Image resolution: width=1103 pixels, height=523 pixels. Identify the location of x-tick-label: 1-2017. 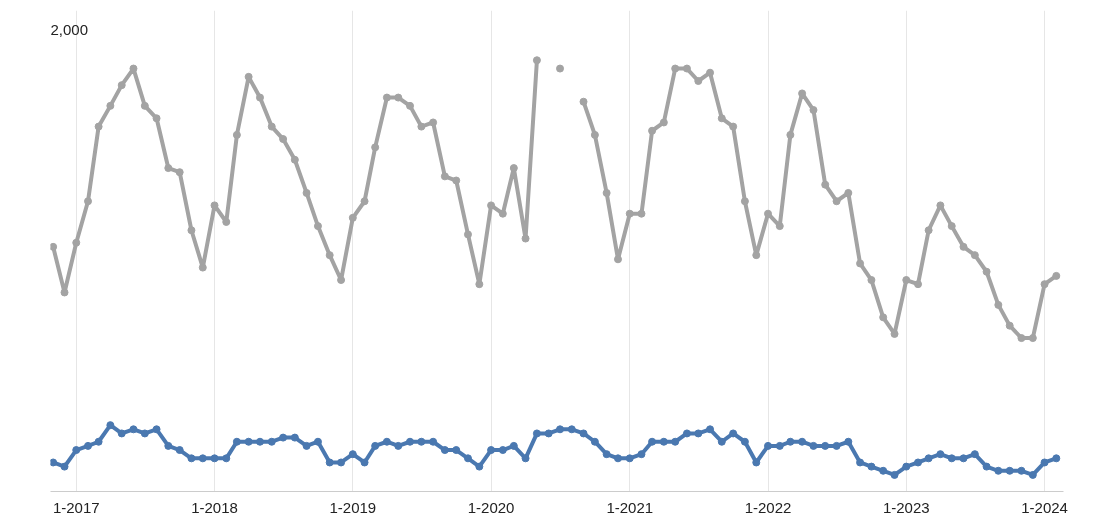
(76, 507).